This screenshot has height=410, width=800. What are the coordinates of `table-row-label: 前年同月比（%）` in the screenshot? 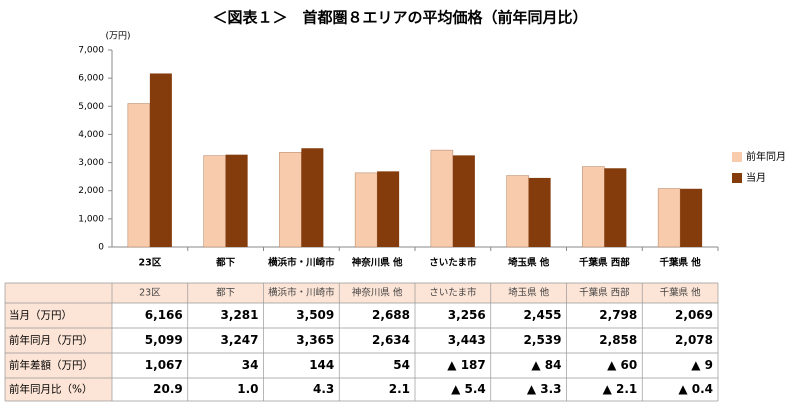 It's located at (50, 389).